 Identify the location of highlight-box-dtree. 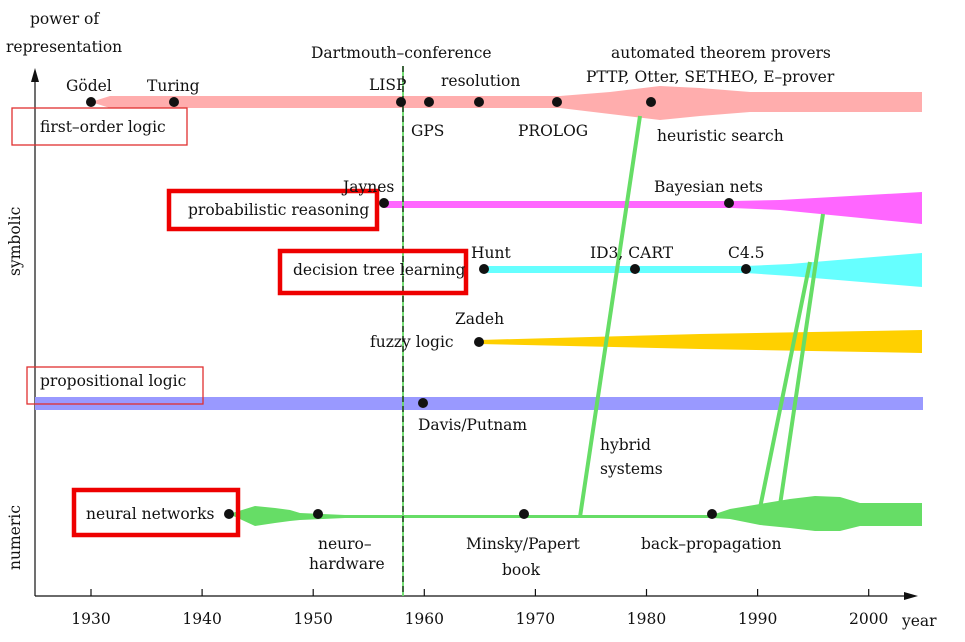
(373, 272).